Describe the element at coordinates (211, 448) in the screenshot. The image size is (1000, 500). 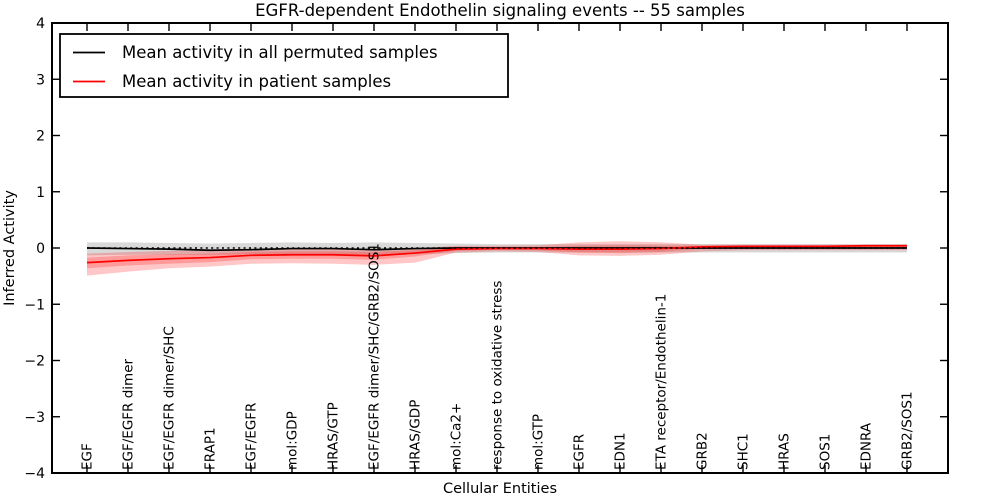
I see `x-tick-label: FRAP1` at that location.